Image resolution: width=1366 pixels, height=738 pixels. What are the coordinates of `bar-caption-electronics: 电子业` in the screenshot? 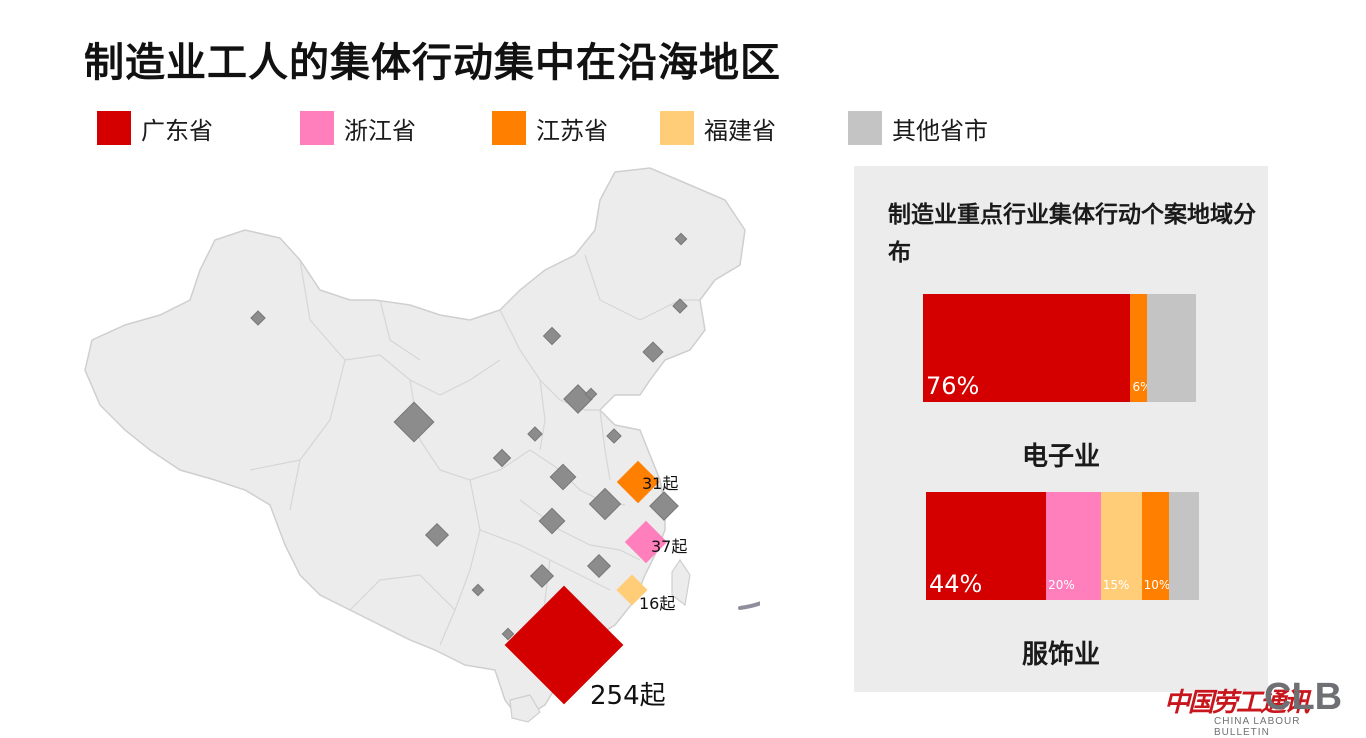 It's located at (1060, 457).